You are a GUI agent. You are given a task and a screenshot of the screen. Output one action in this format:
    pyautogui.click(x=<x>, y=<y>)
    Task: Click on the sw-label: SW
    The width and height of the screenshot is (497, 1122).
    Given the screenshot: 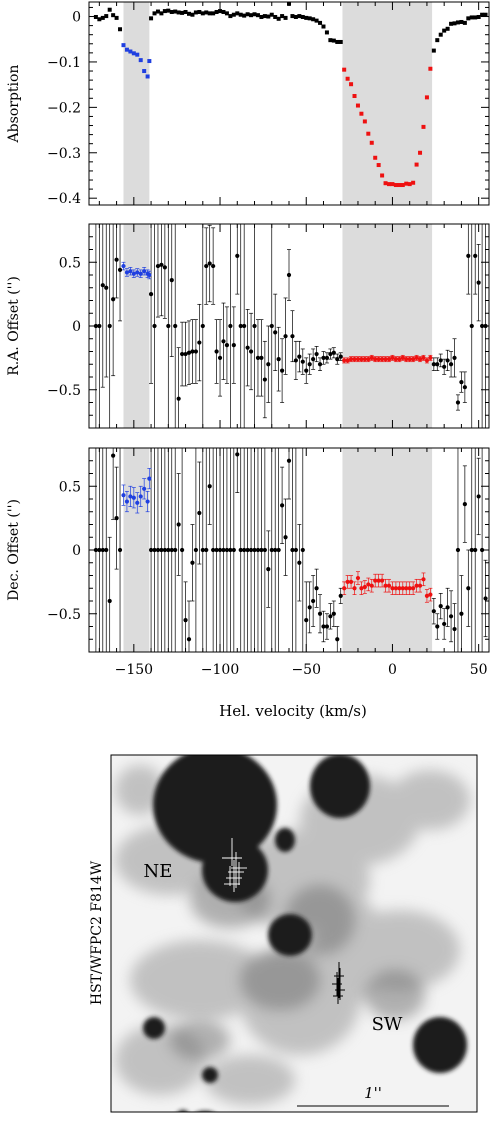 What is the action you would take?
    pyautogui.click(x=387, y=1024)
    